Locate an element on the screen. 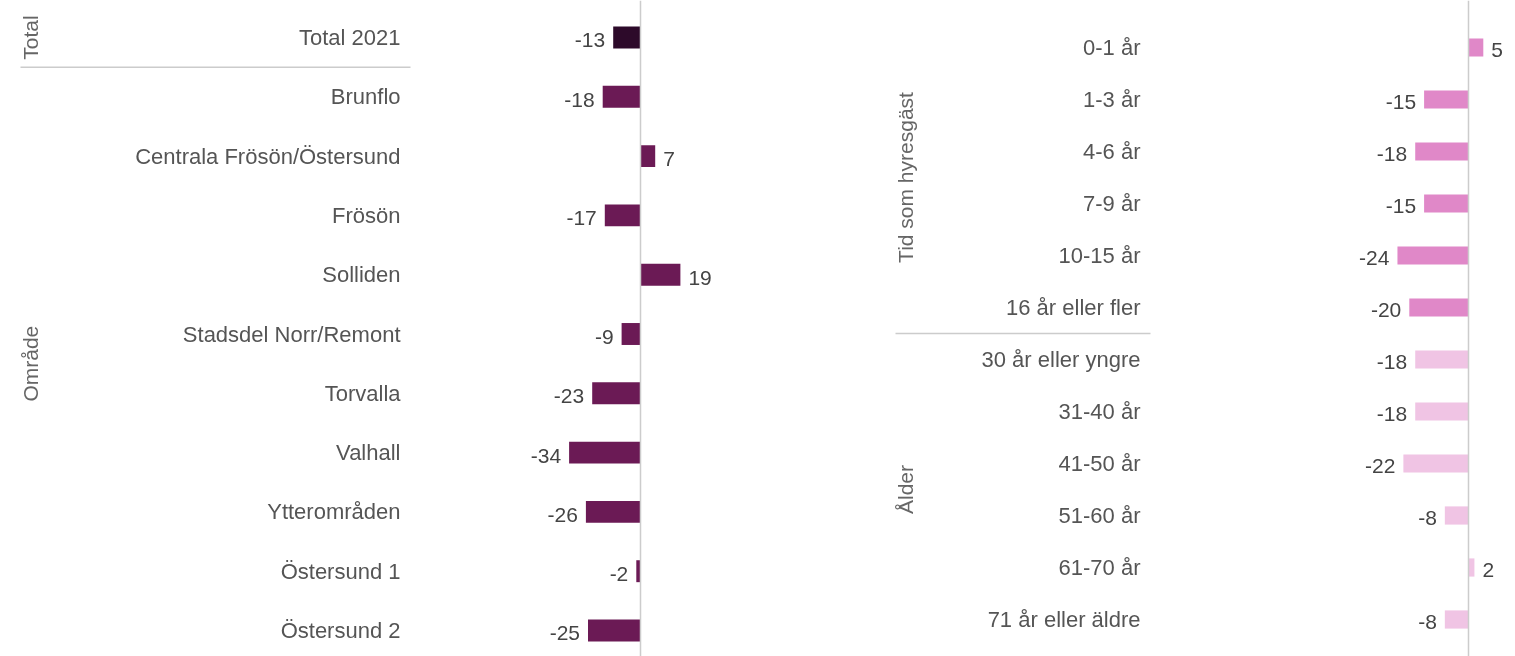 Image resolution: width=1515 pixels, height=656 pixels. data-label: 7 is located at coordinates (669, 159).